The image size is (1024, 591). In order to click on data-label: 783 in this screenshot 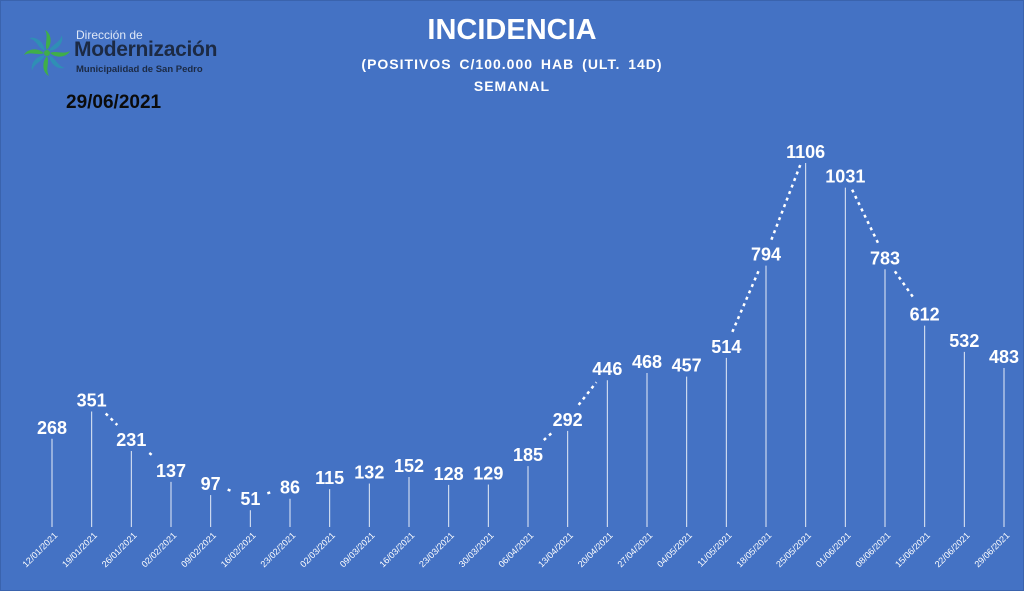, I will do `click(885, 258)`.